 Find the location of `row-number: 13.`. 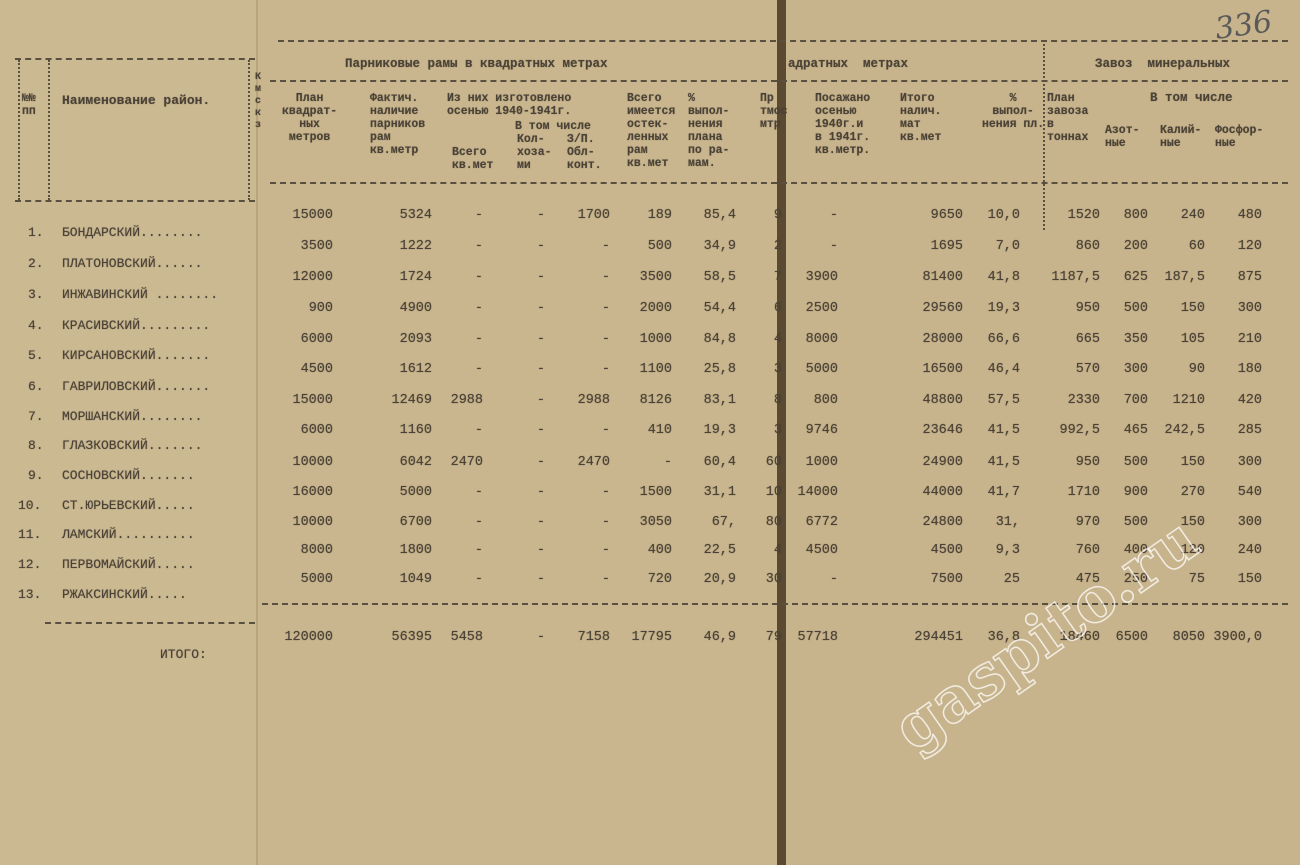

row-number: 13. is located at coordinates (30, 594).